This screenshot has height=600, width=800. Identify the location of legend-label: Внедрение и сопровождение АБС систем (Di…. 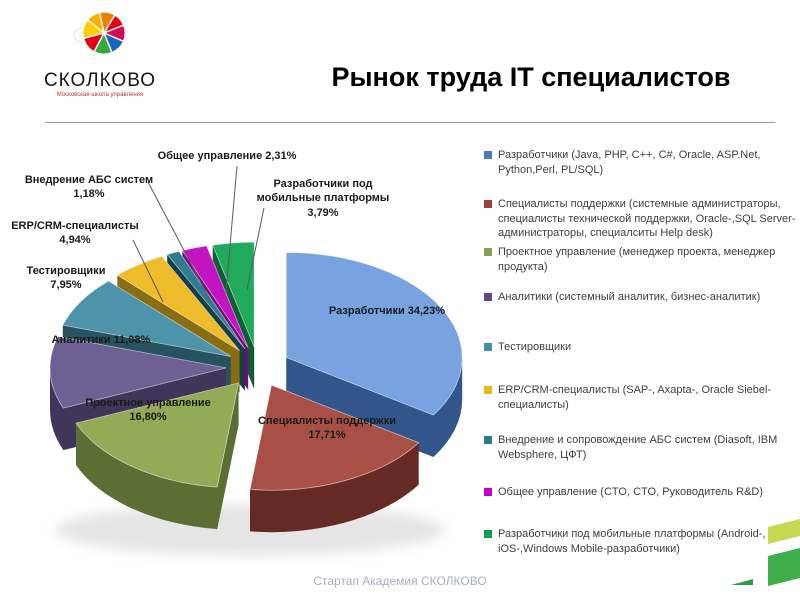
(638, 447).